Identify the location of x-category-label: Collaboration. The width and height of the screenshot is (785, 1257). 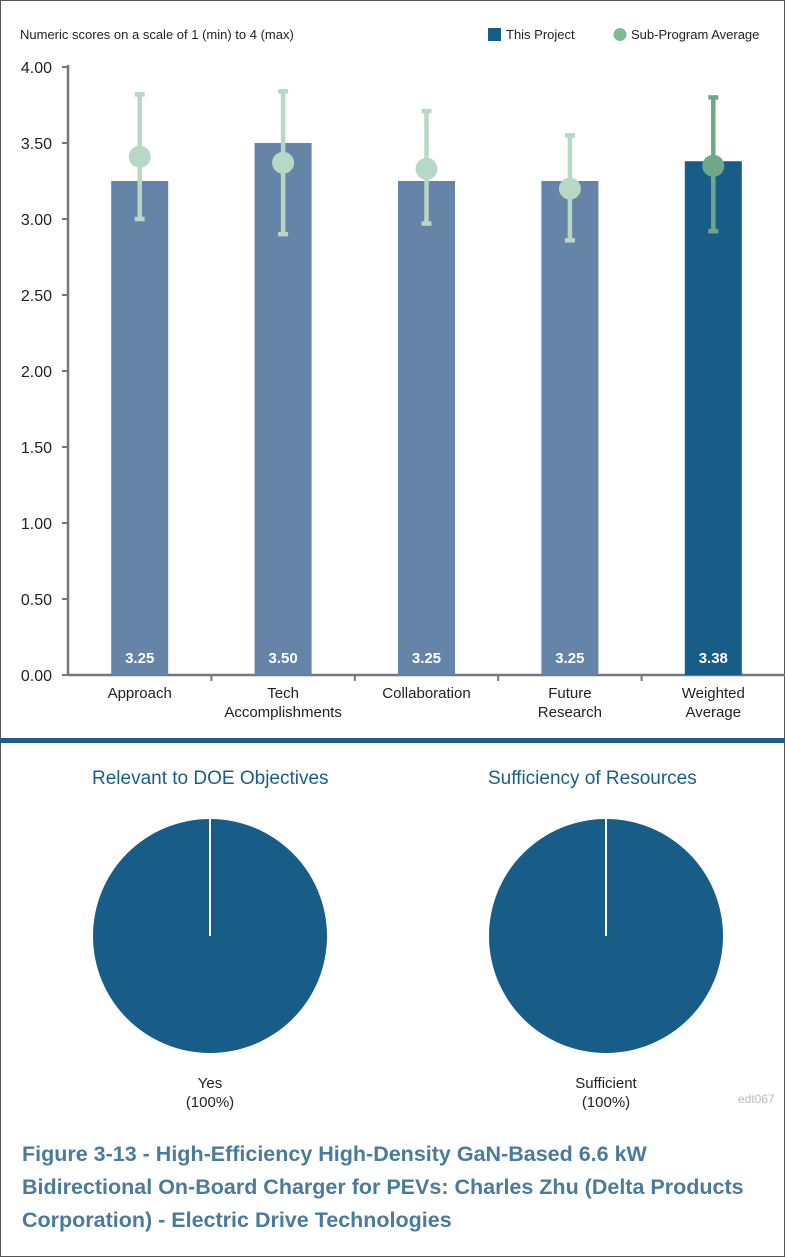
(426, 693).